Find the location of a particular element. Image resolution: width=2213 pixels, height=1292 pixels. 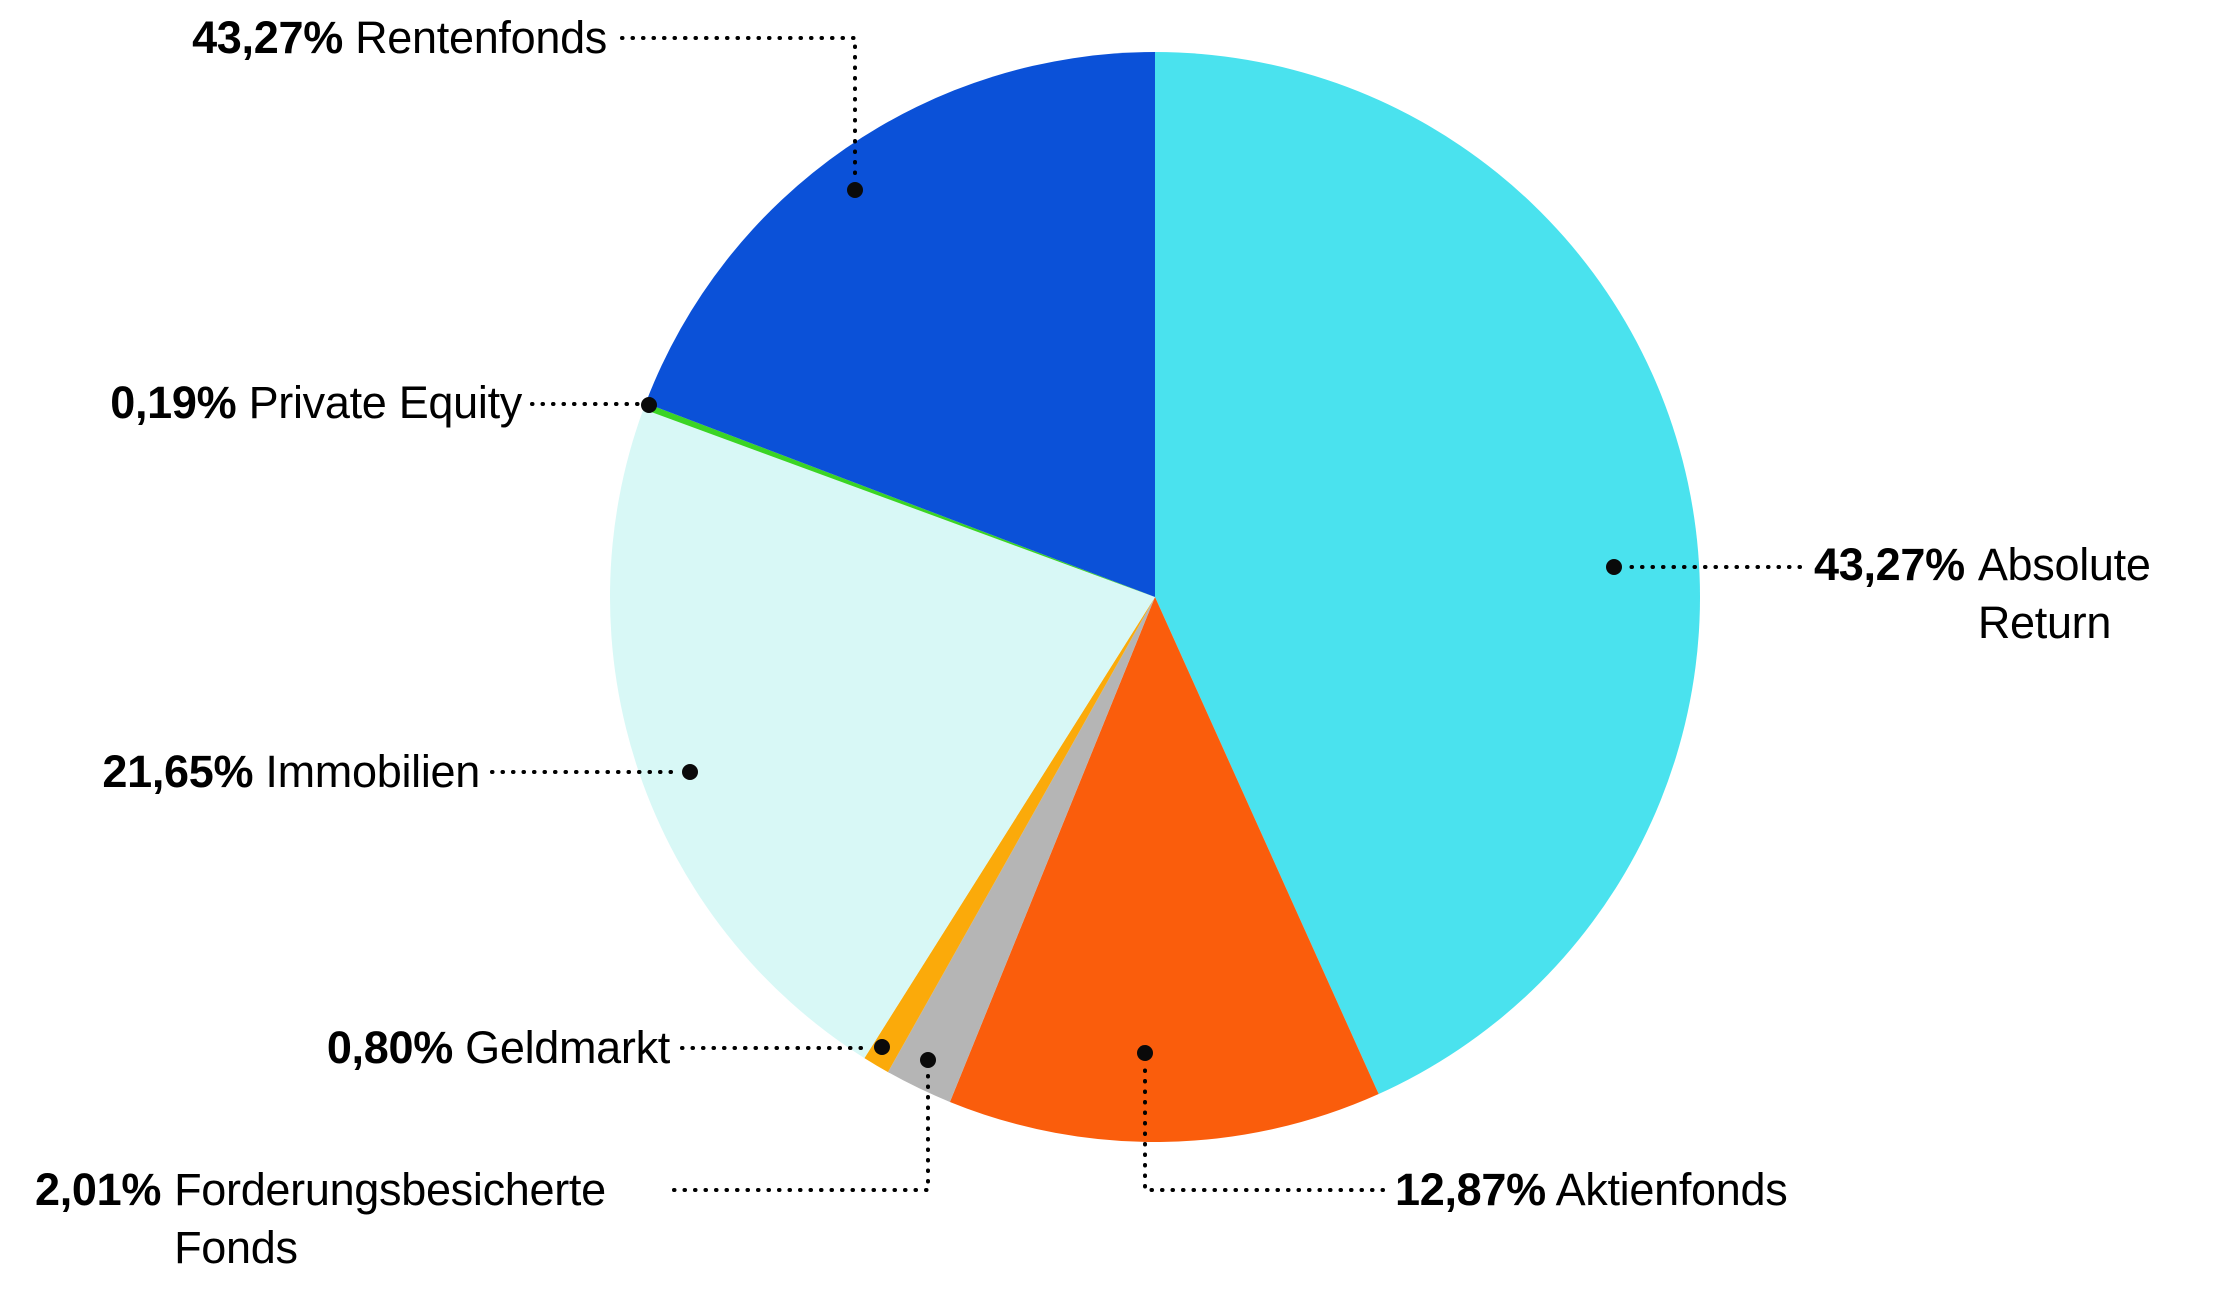

leader-dot-rentenfonds is located at coordinates (855, 190).